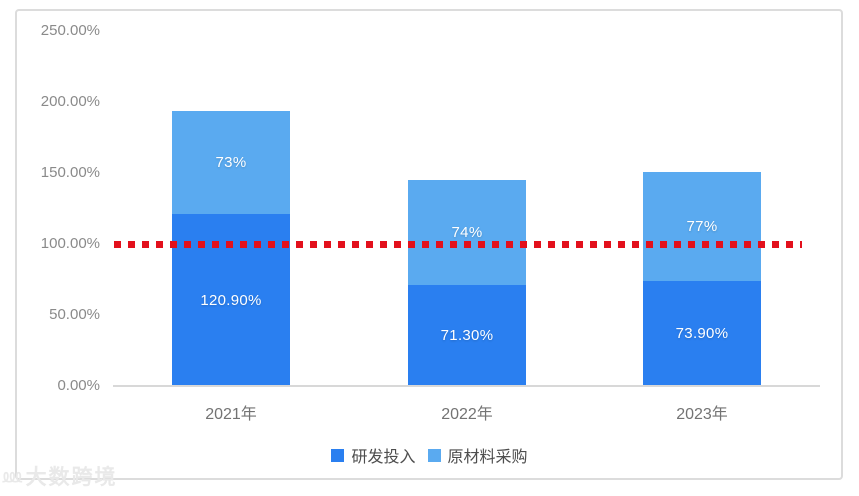  Describe the element at coordinates (467, 414) in the screenshot. I see `x-tick-label-2022年: 2022年` at that location.